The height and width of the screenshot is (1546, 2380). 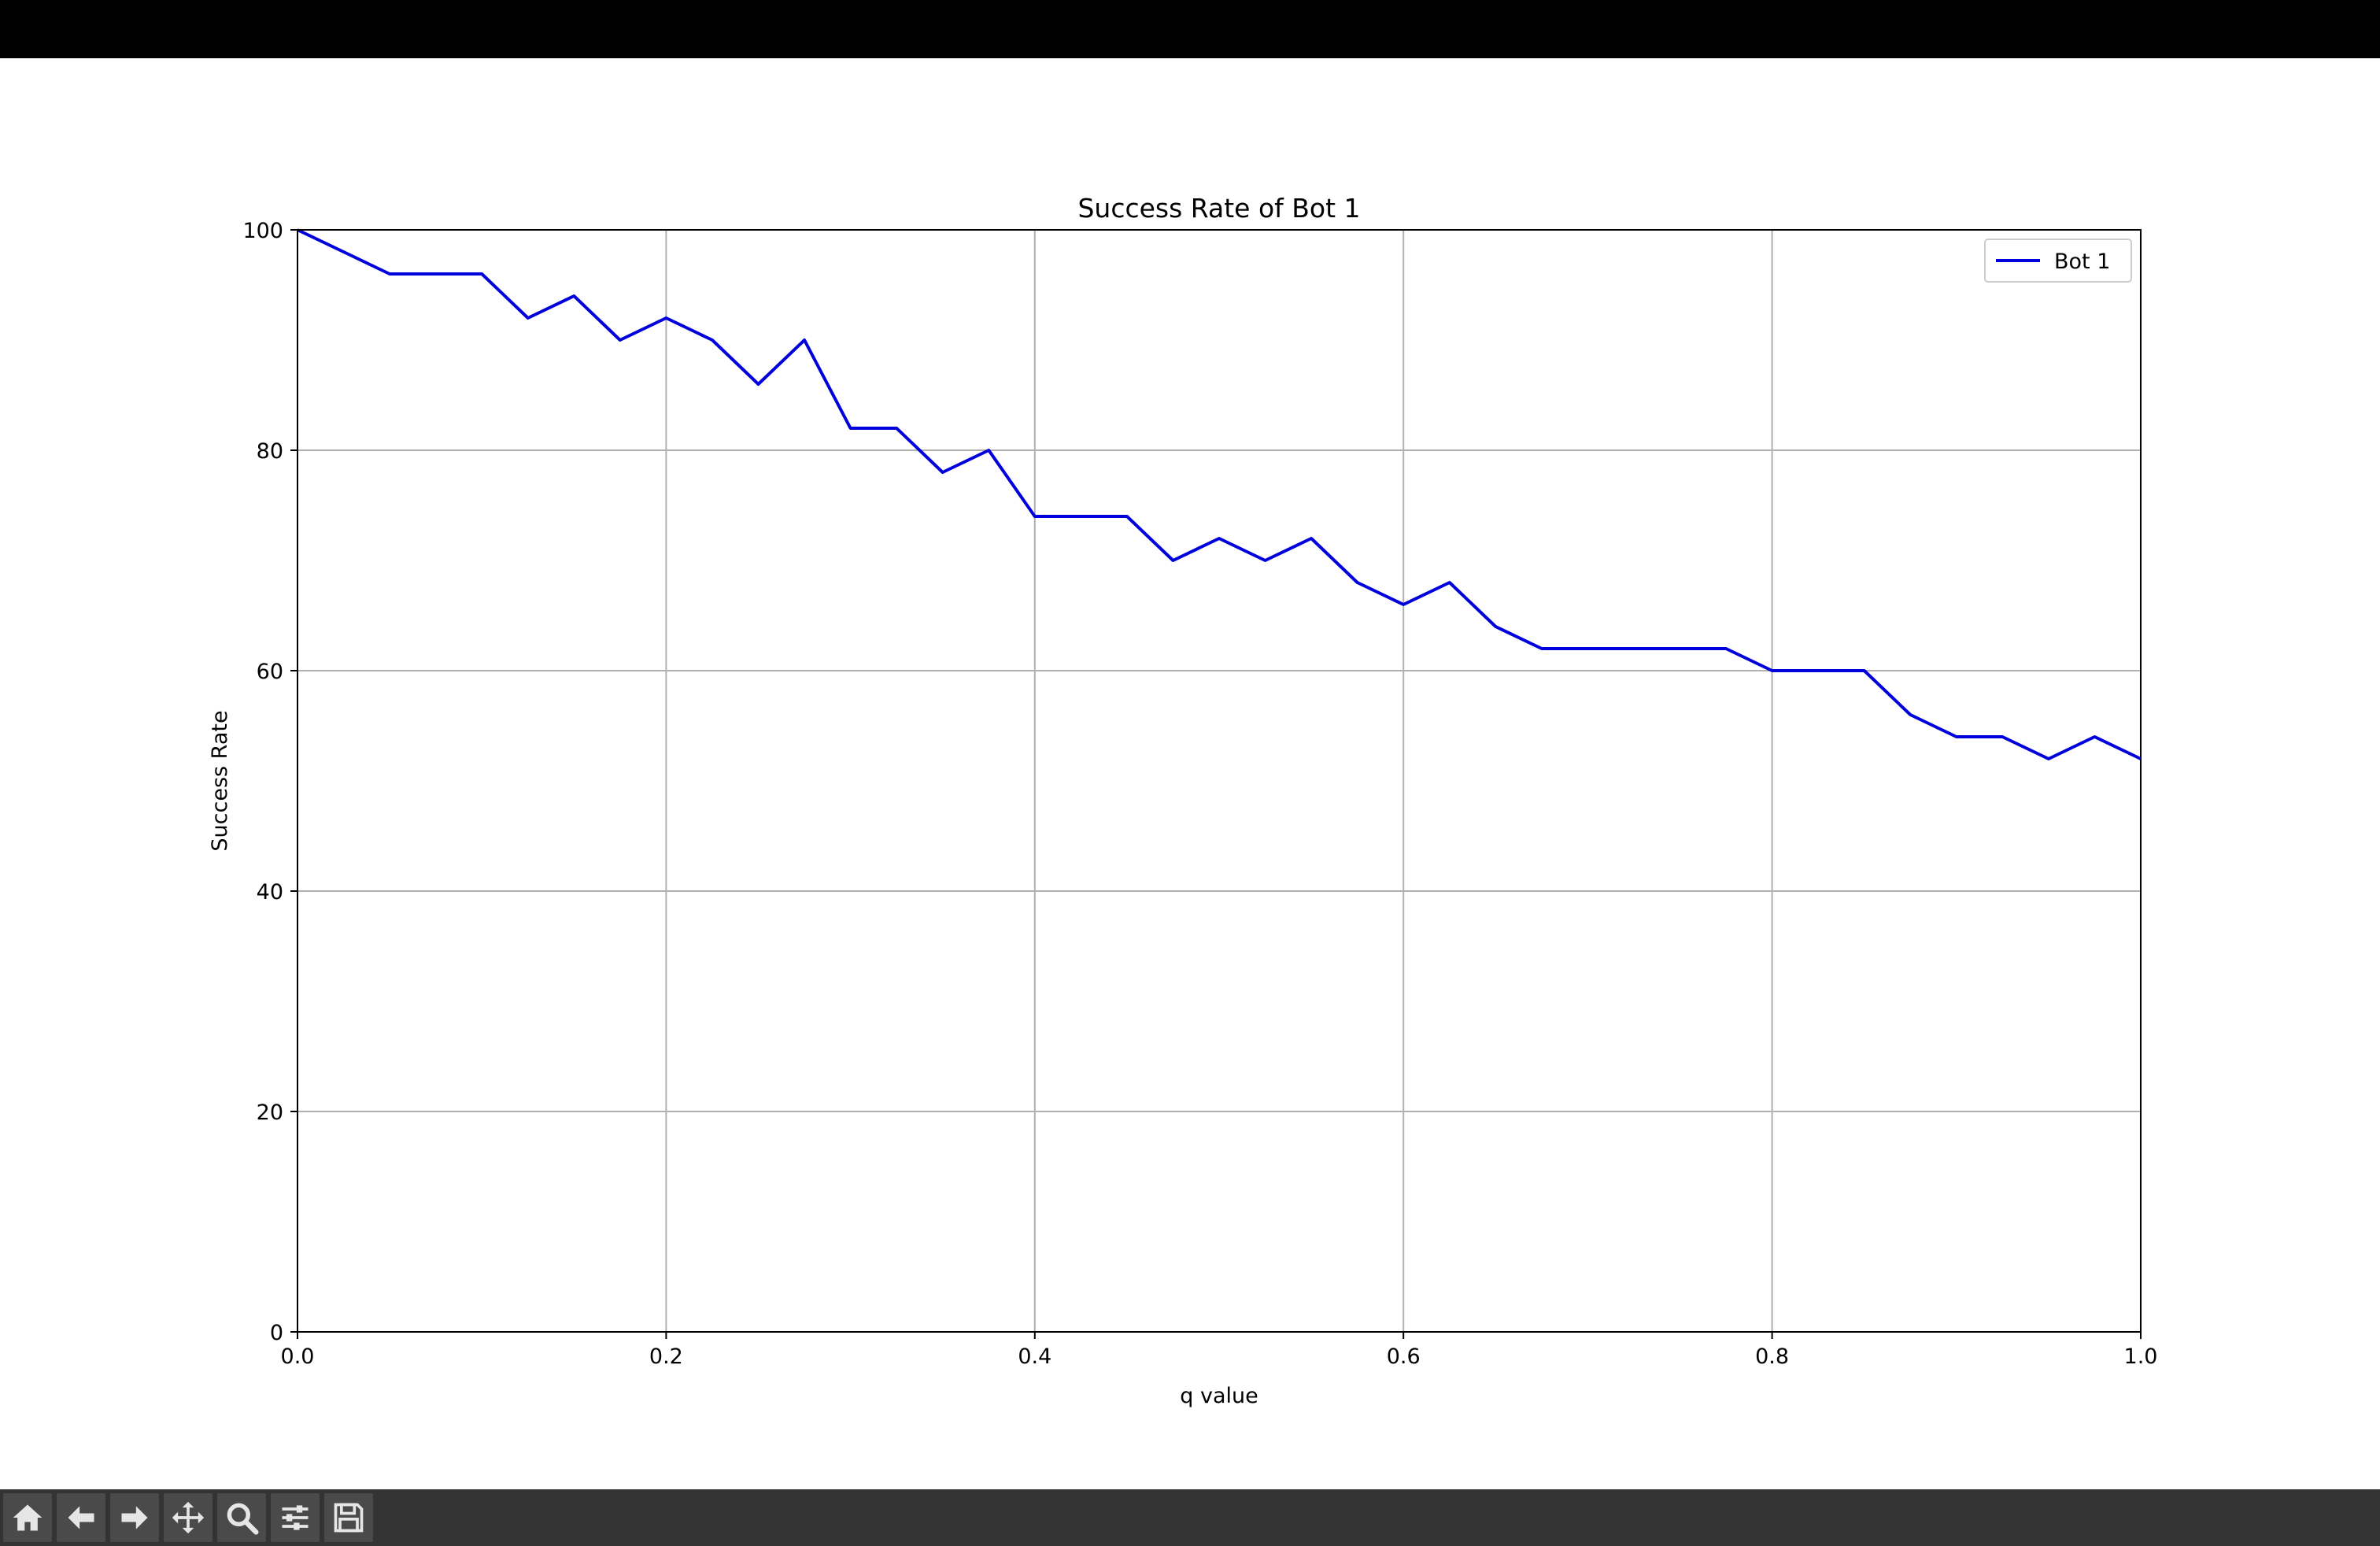 I want to click on chart-title: Success Rate of Bot 1, so click(x=1218, y=209).